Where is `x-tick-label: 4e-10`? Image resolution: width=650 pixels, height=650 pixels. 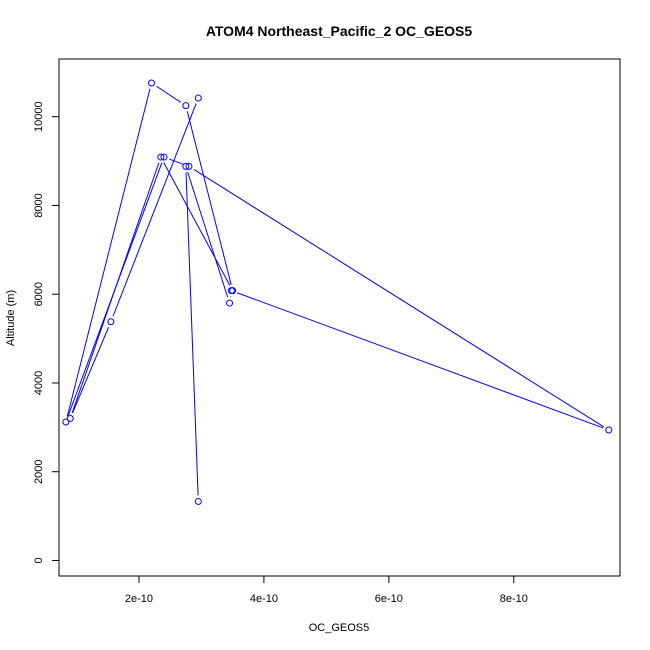
x-tick-label: 4e-10 is located at coordinates (264, 599).